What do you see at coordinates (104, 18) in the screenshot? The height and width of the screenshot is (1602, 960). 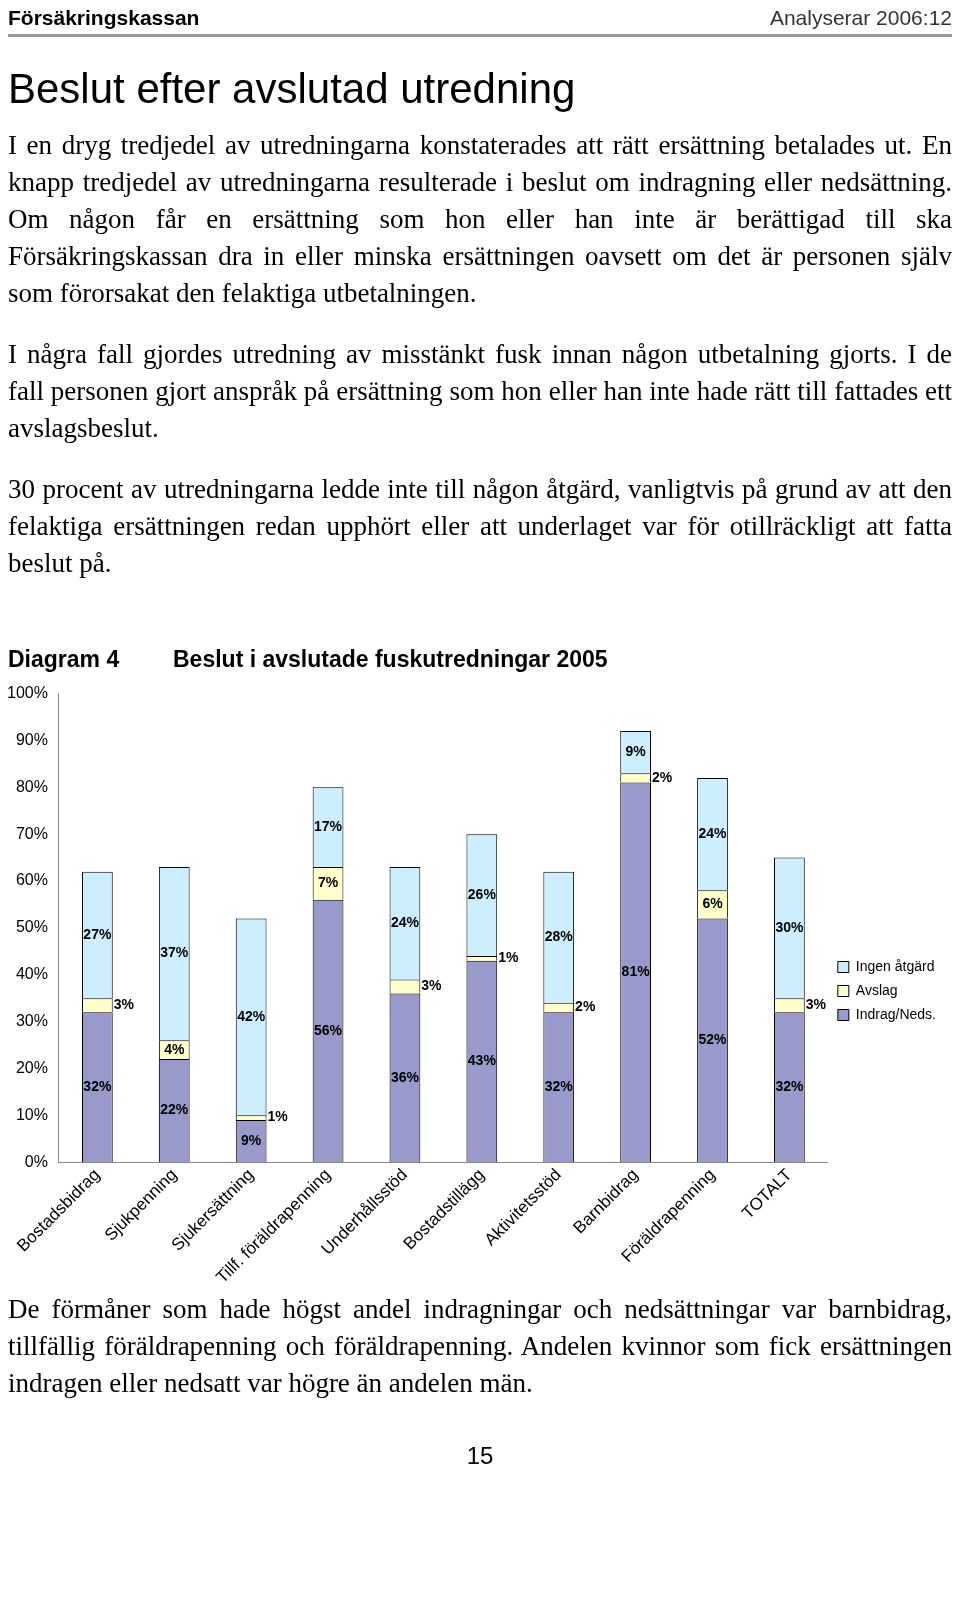 I see `text: Försäkringskassan` at bounding box center [104, 18].